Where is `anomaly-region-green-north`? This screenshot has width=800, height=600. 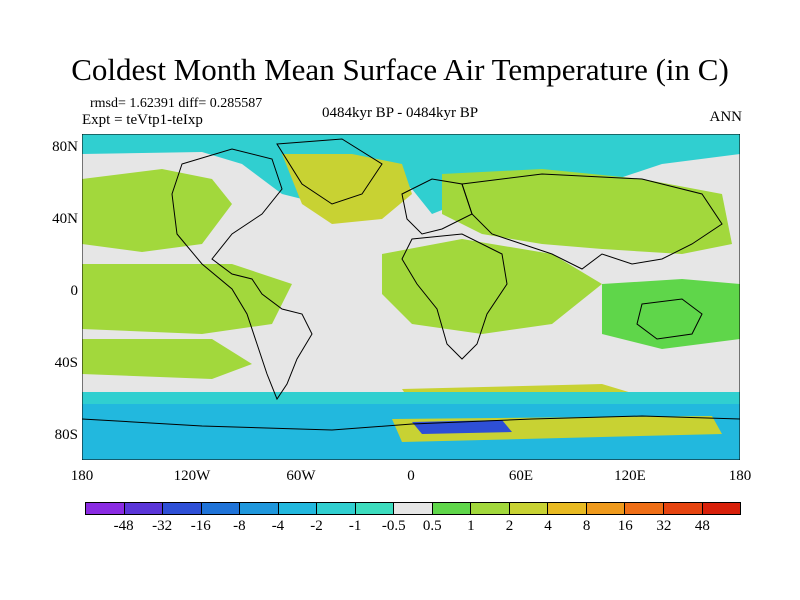 anomaly-region-green-north is located at coordinates (157, 210).